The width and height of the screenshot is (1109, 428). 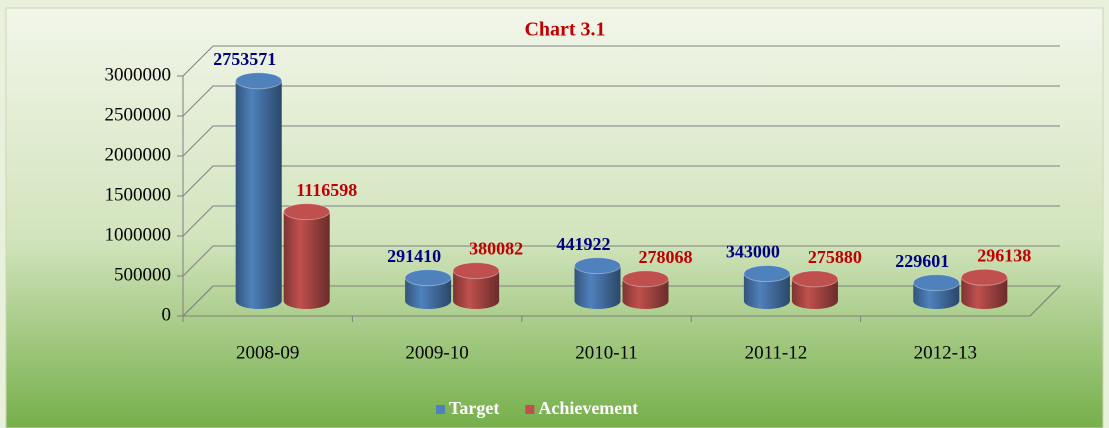 What do you see at coordinates (138, 234) in the screenshot?
I see `y-tick-label: 1000000` at bounding box center [138, 234].